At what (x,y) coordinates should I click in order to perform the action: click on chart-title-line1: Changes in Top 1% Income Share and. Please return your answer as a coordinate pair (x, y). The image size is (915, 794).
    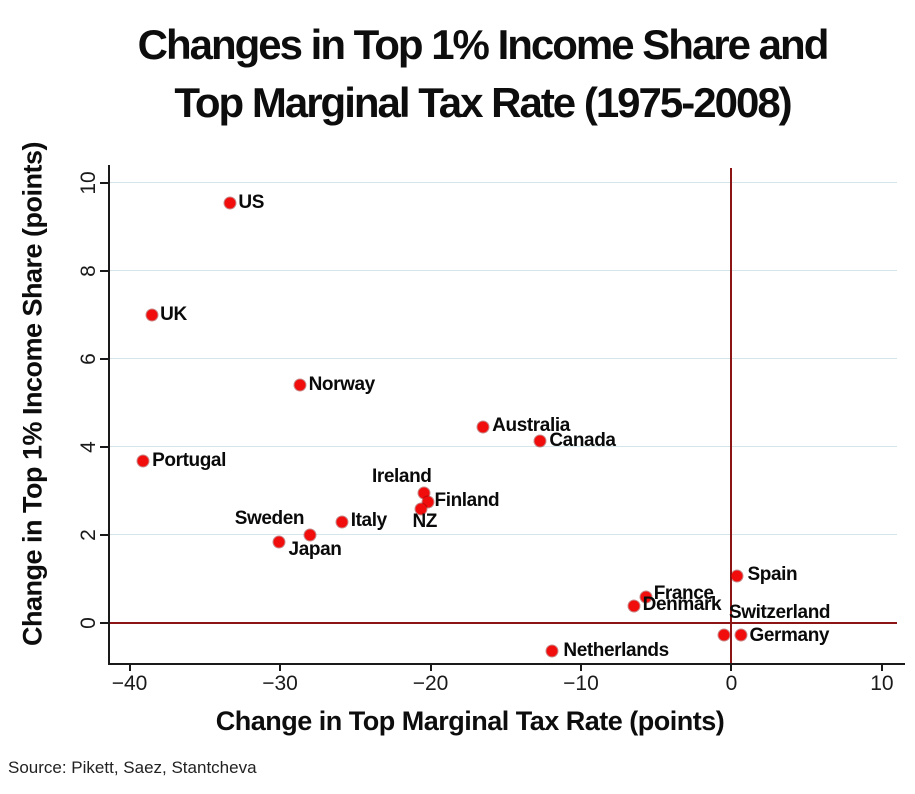
    Looking at the image, I should click on (483, 44).